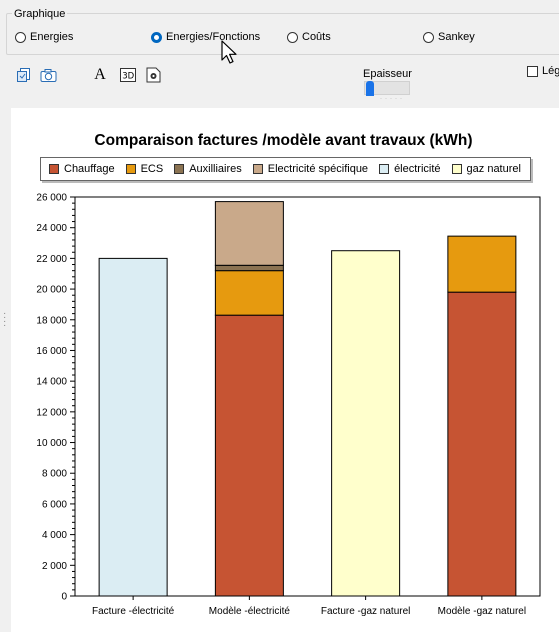 The image size is (559, 632). I want to click on legend-item: ECS, so click(144, 169).